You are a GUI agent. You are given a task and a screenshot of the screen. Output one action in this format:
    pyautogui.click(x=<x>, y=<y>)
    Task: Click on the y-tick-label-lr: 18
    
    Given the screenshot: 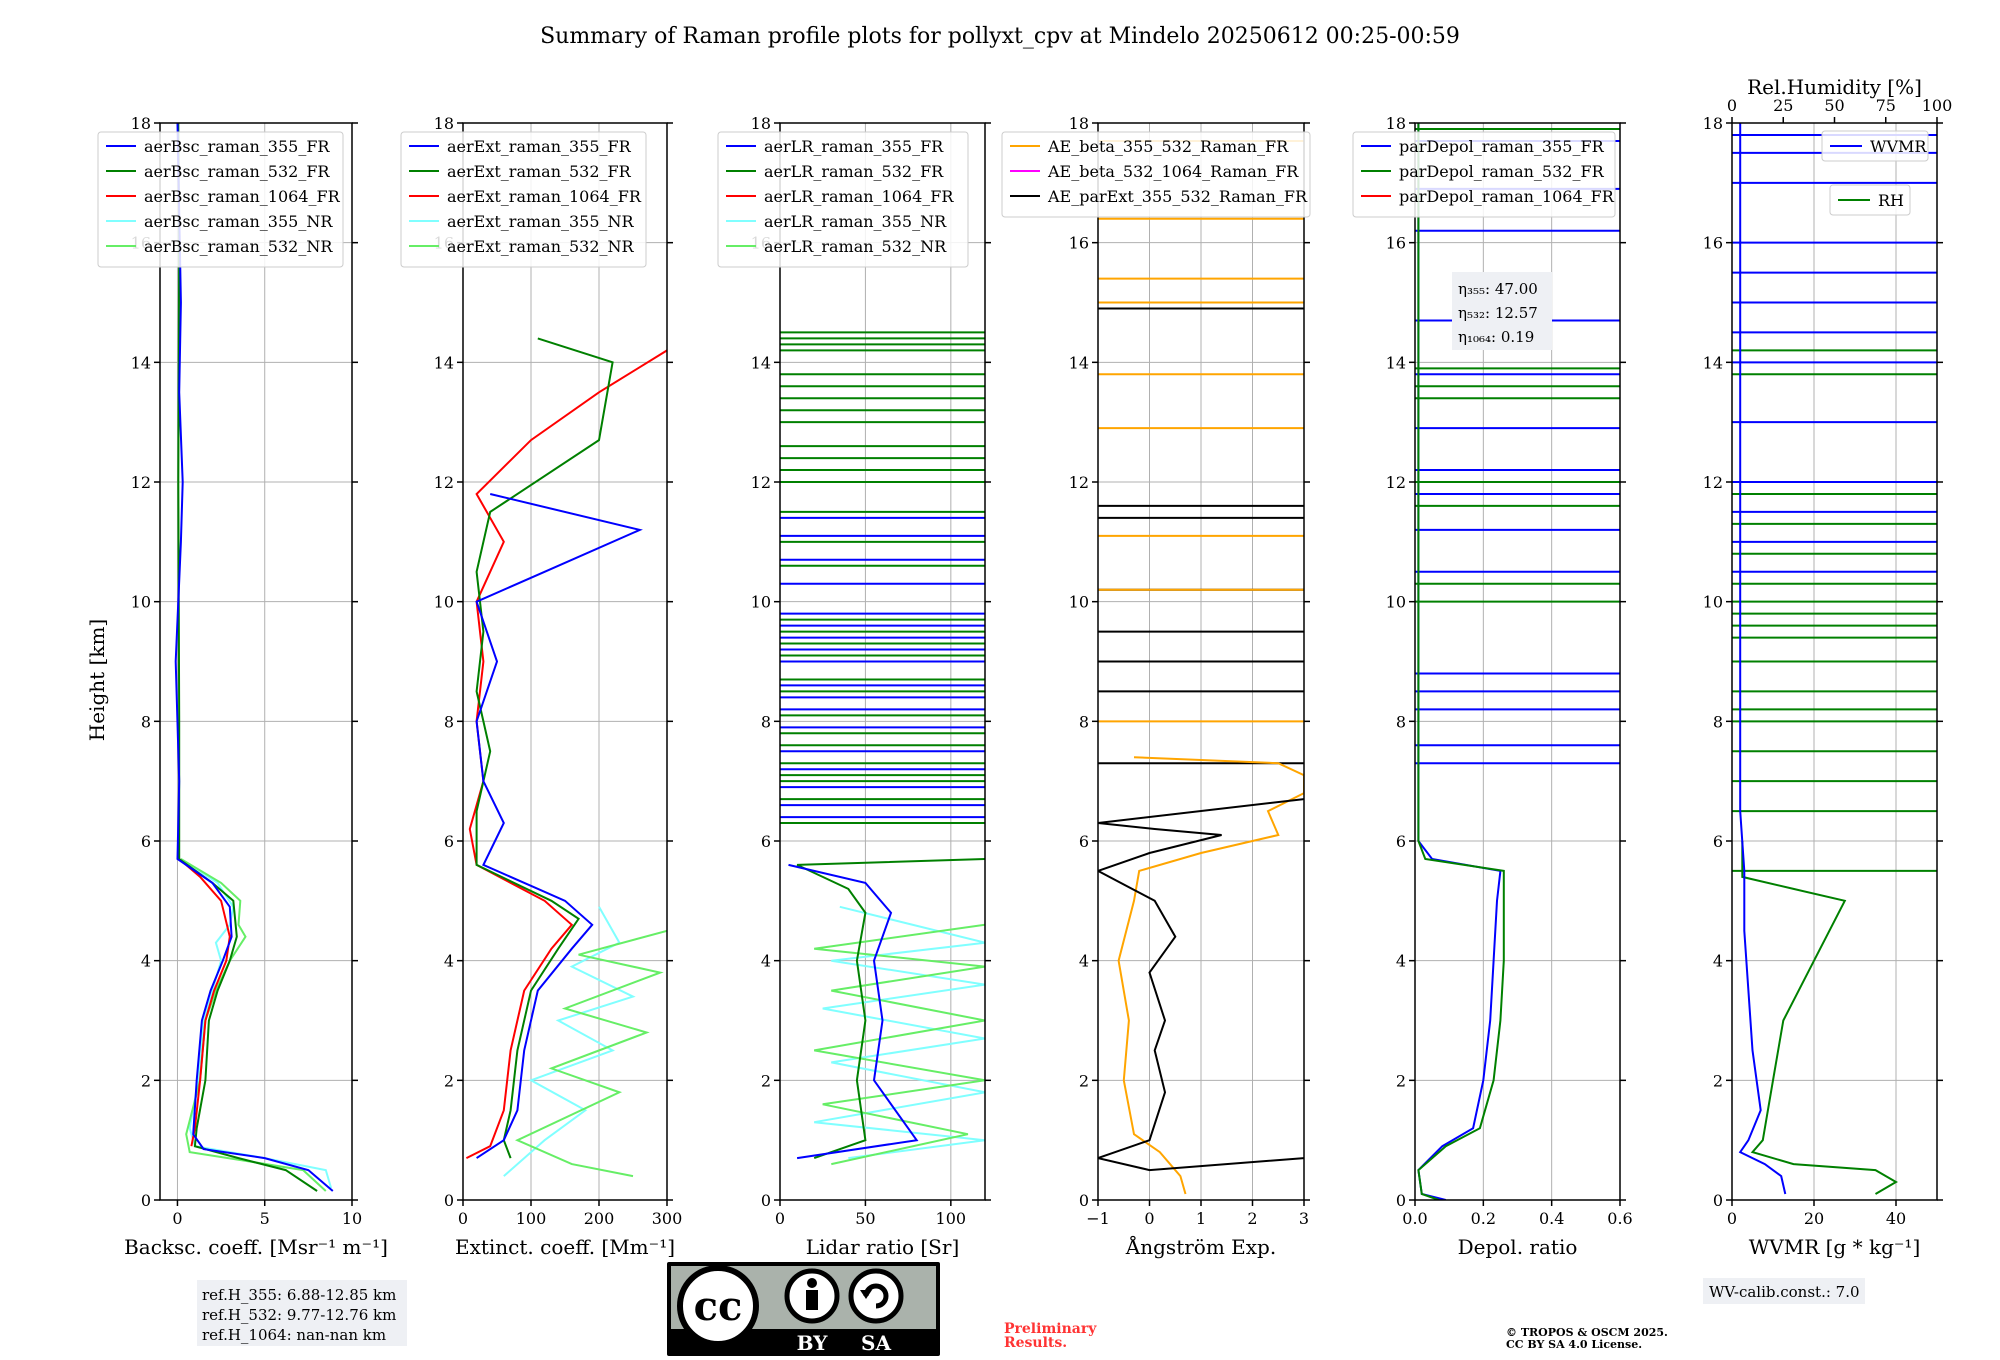 What is the action you would take?
    pyautogui.click(x=761, y=123)
    